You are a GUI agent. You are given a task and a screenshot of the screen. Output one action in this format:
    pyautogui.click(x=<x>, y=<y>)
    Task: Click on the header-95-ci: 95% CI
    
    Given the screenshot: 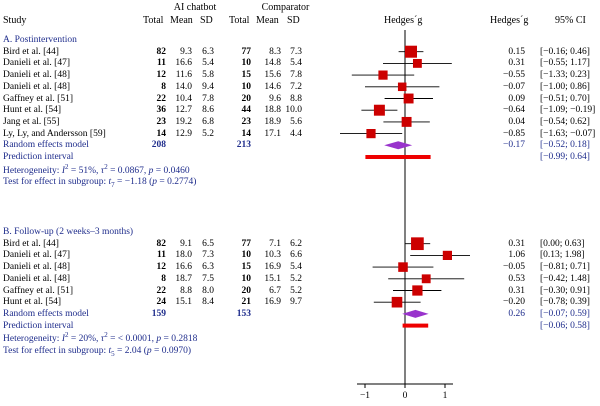 What is the action you would take?
    pyautogui.click(x=570, y=20)
    